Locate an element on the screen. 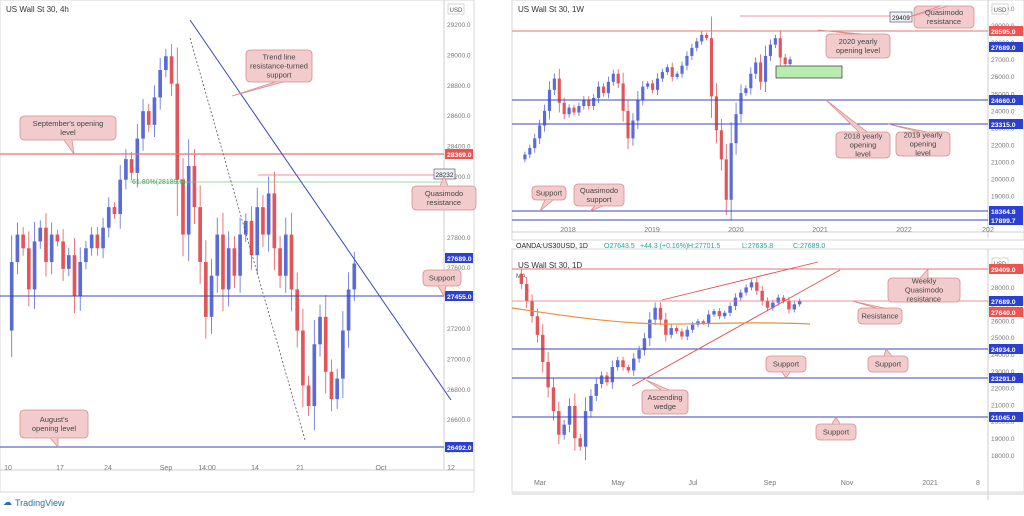 The width and height of the screenshot is (1024, 516). box-29409-label: 29409 is located at coordinates (901, 18).